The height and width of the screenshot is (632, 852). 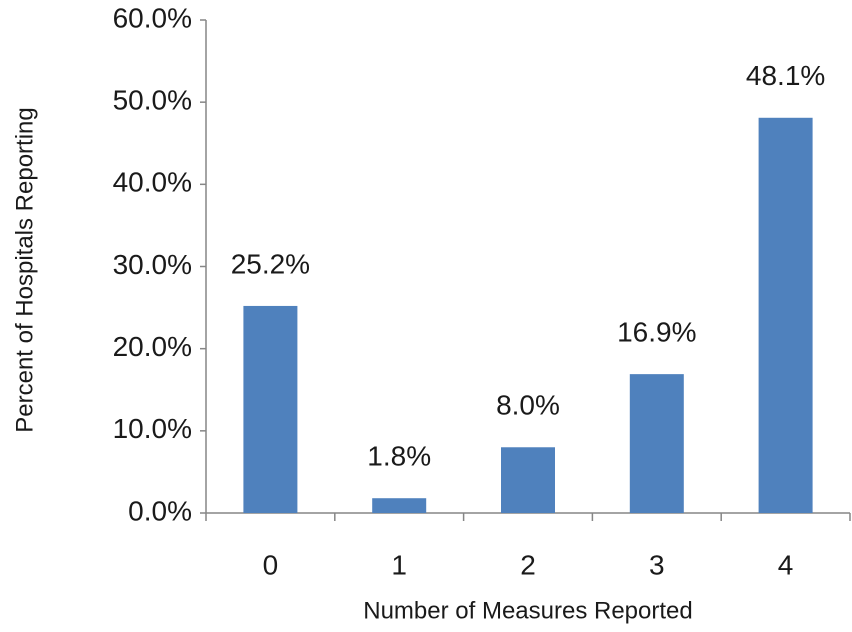 What do you see at coordinates (527, 610) in the screenshot?
I see `x-axis-title: Number of Measures Reported` at bounding box center [527, 610].